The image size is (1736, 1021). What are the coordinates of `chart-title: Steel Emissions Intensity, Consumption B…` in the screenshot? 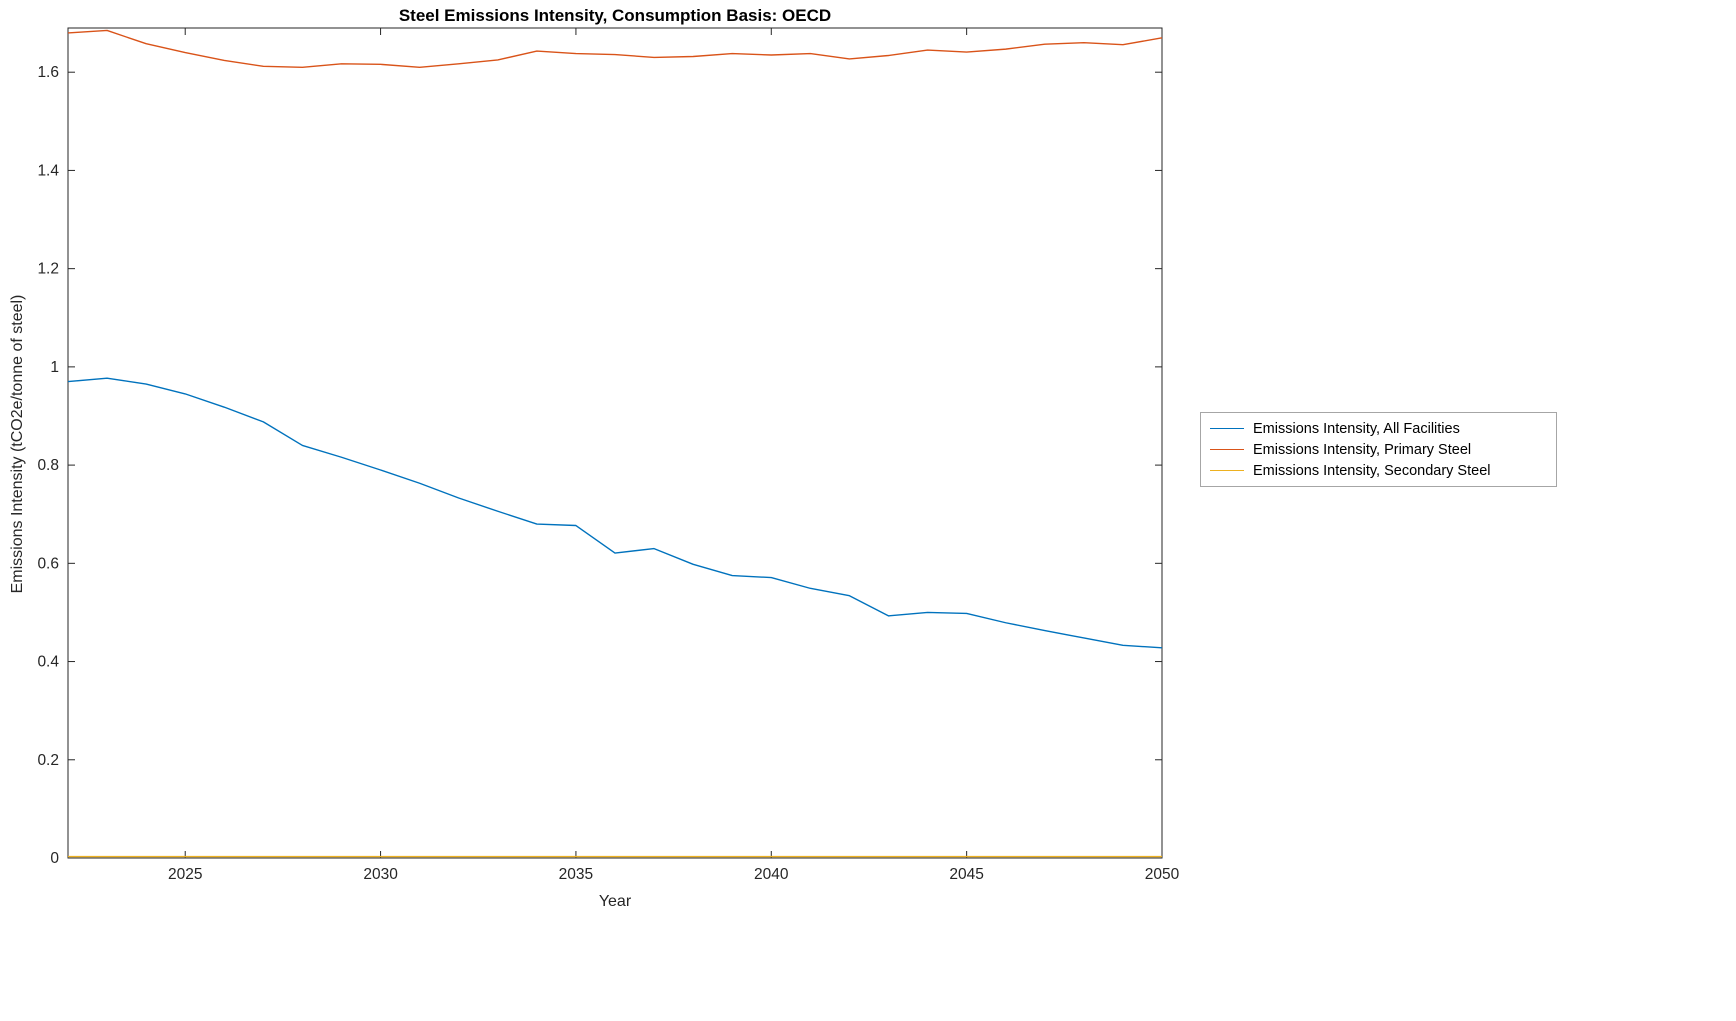 It's located at (615, 15).